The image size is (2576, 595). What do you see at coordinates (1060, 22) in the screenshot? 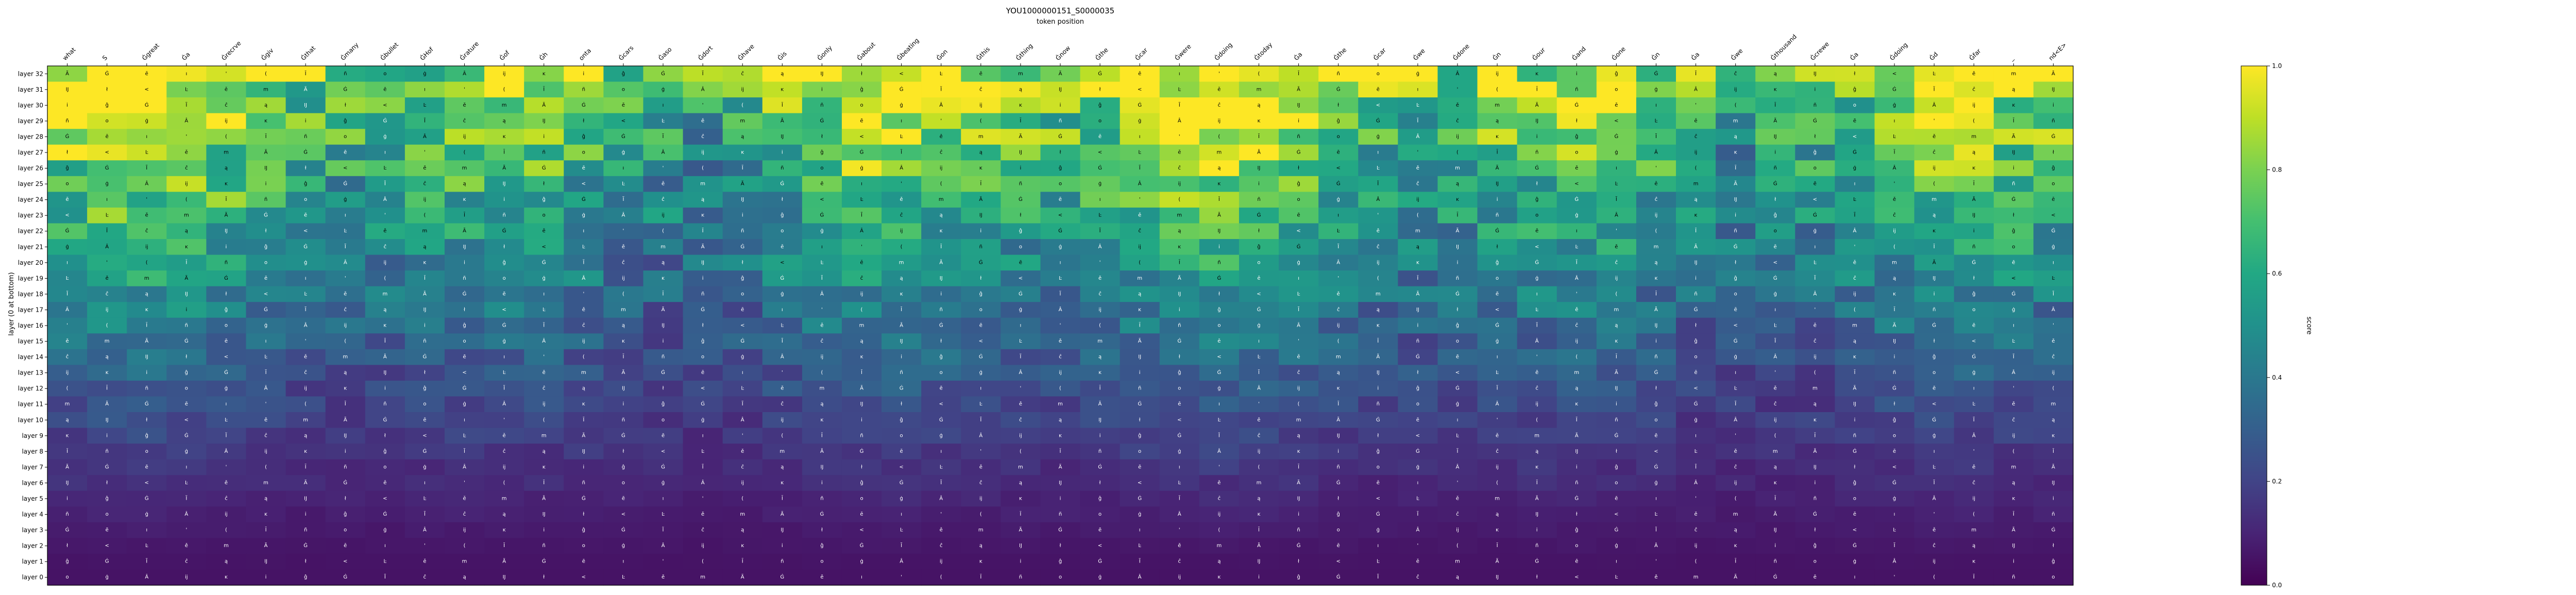
I see `x-axis-label: token position` at bounding box center [1060, 22].